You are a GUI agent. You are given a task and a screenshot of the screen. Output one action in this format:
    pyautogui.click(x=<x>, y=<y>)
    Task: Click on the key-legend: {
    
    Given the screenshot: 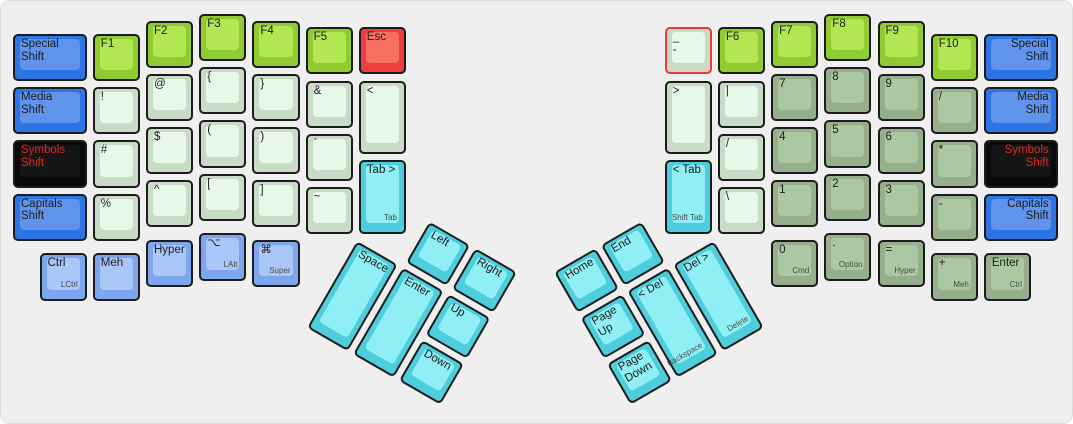 What is the action you would take?
    pyautogui.click(x=209, y=77)
    